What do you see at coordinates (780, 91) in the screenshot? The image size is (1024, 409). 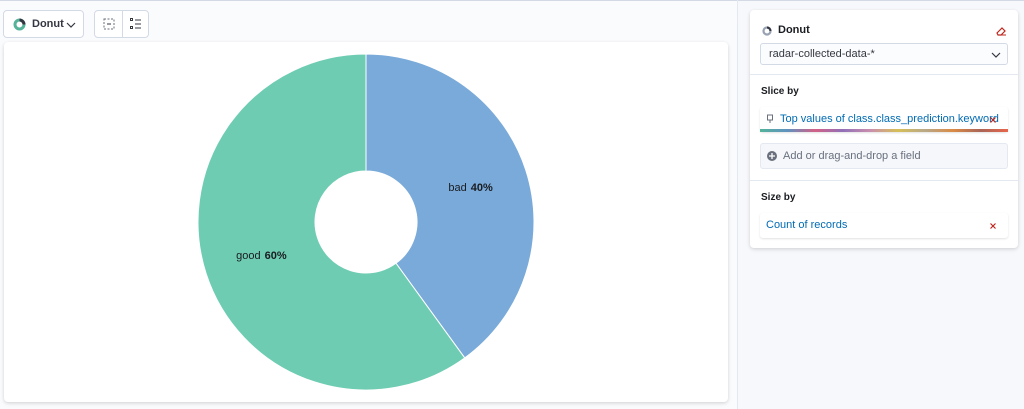 I see `slice-by-label: Slice by` at bounding box center [780, 91].